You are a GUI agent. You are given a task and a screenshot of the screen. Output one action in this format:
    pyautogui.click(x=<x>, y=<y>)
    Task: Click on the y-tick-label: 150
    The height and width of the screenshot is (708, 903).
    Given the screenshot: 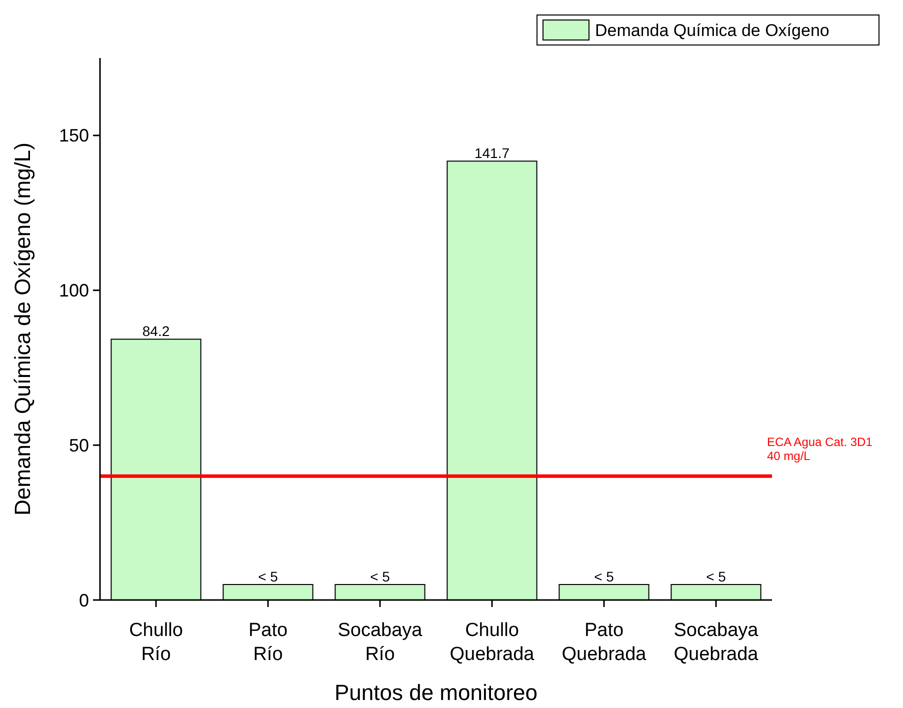 What is the action you would take?
    pyautogui.click(x=73, y=136)
    